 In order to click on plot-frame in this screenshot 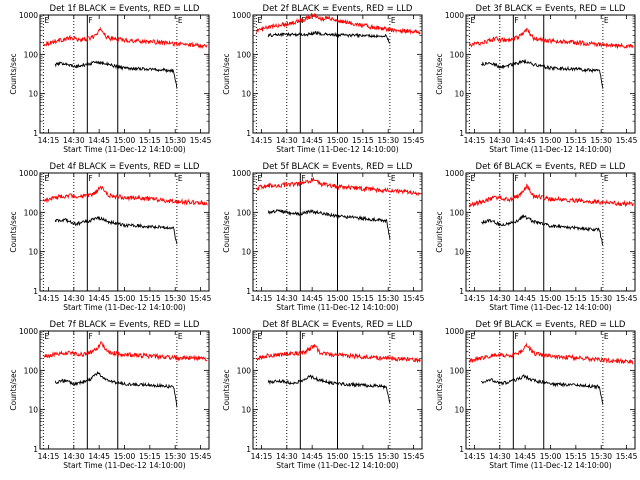, I will do `click(550, 74)`.